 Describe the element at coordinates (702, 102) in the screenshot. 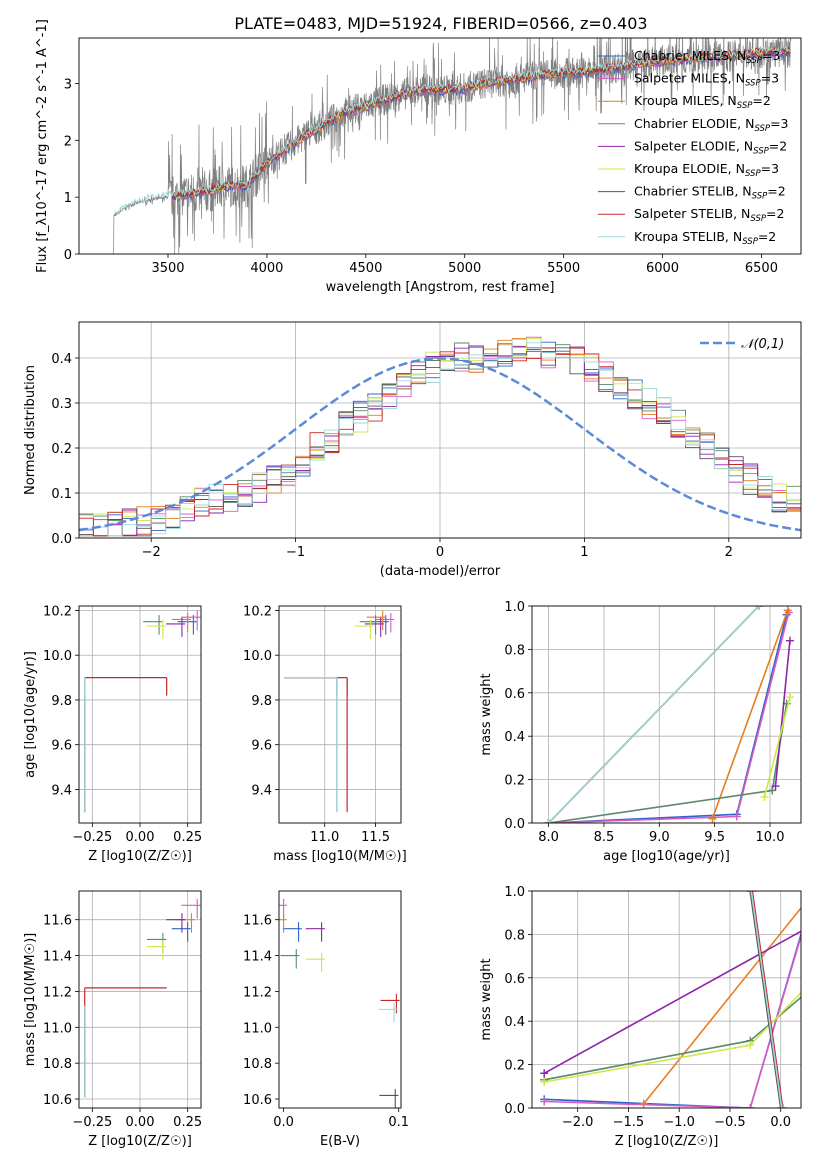

I see `legend-label: Kroupa MILES, NSSP=2` at that location.